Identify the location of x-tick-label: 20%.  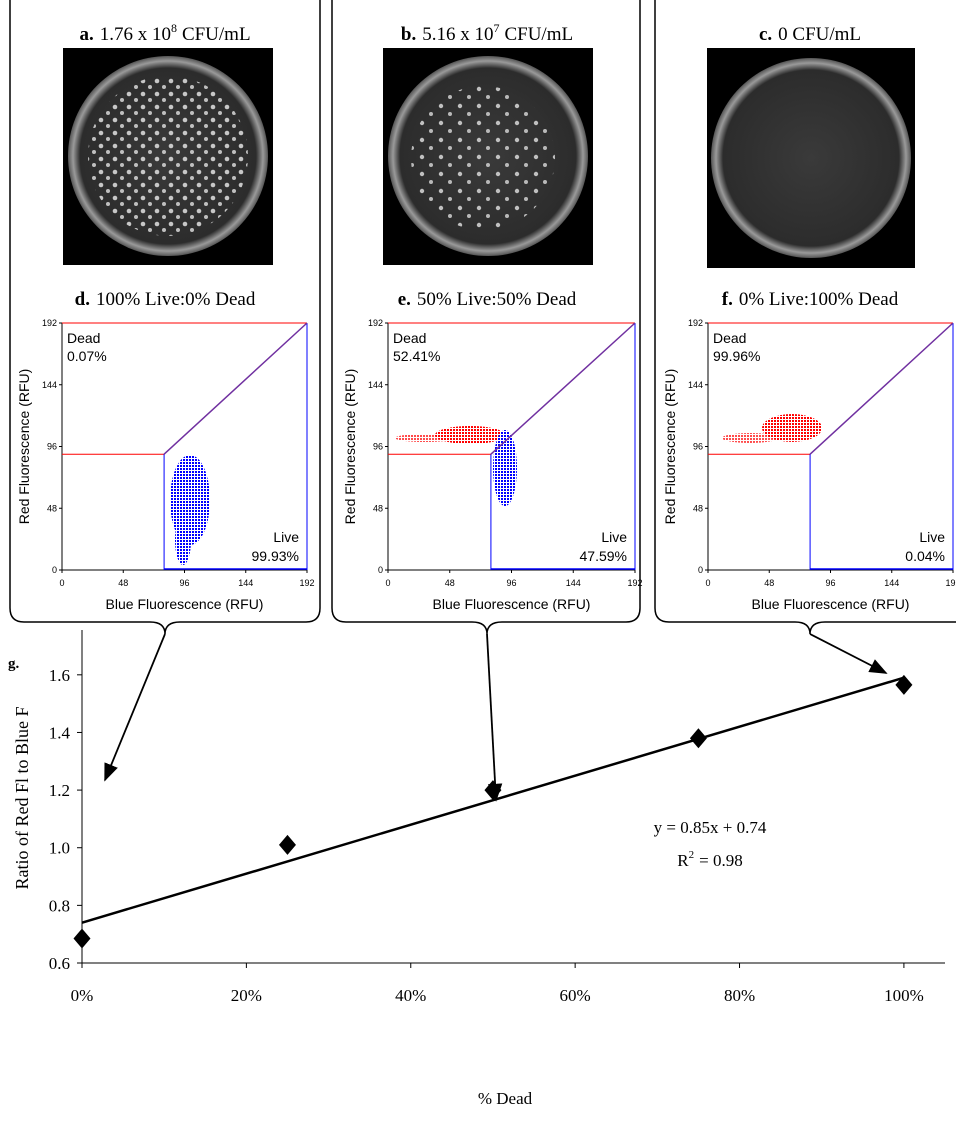
(246, 995).